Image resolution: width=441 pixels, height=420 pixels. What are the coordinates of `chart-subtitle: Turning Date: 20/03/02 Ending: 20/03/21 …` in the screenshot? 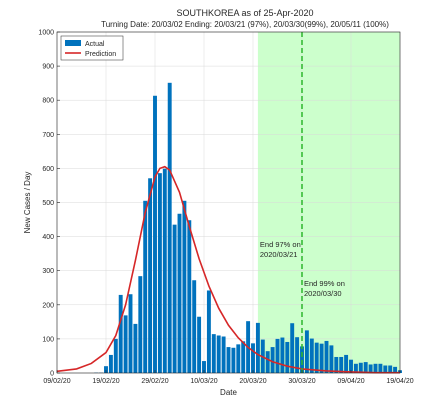 It's located at (245, 24).